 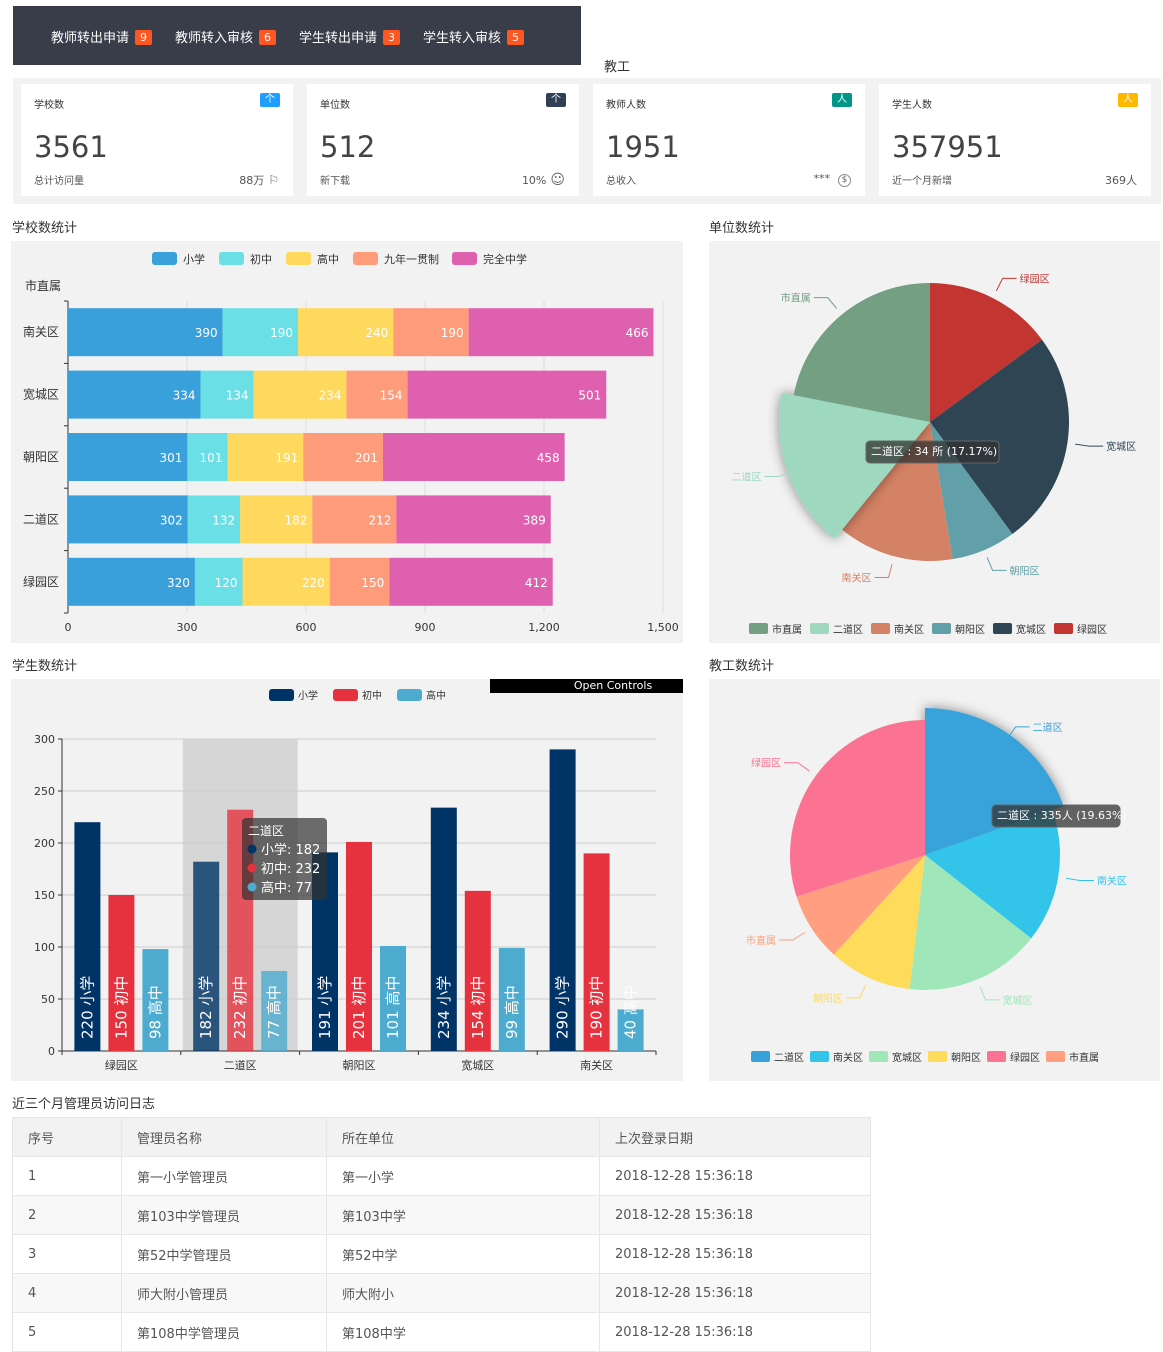 What do you see at coordinates (436, 695) in the screenshot?
I see `legend-label: 高中` at bounding box center [436, 695].